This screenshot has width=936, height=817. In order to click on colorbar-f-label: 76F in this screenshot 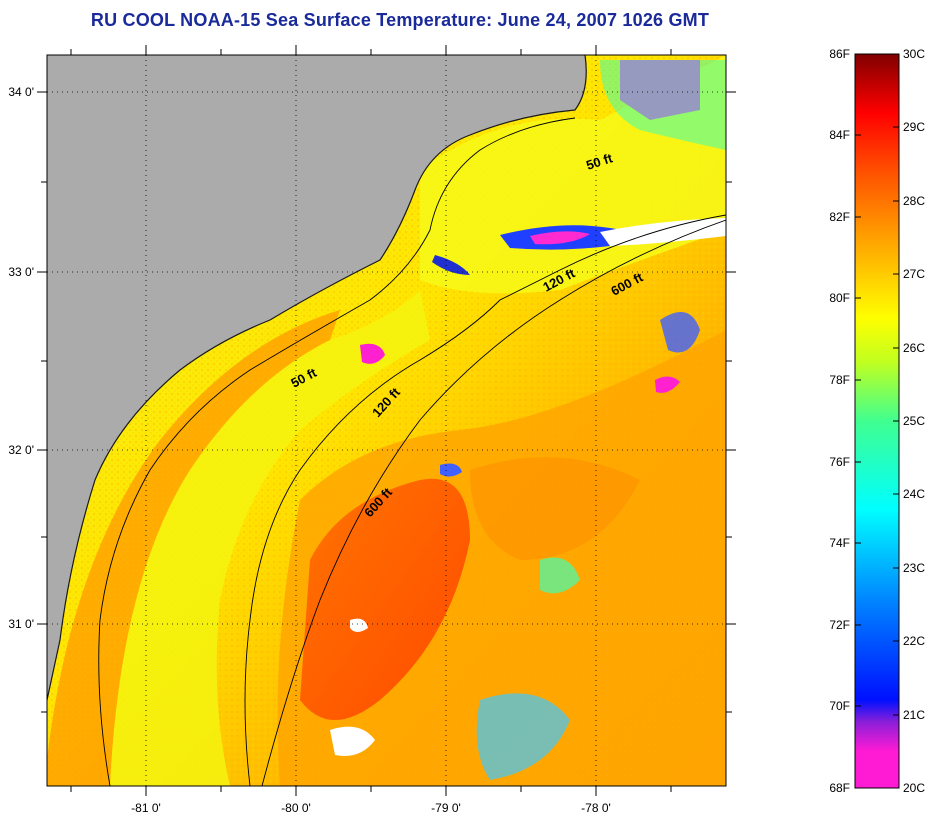, I will do `click(839, 462)`.